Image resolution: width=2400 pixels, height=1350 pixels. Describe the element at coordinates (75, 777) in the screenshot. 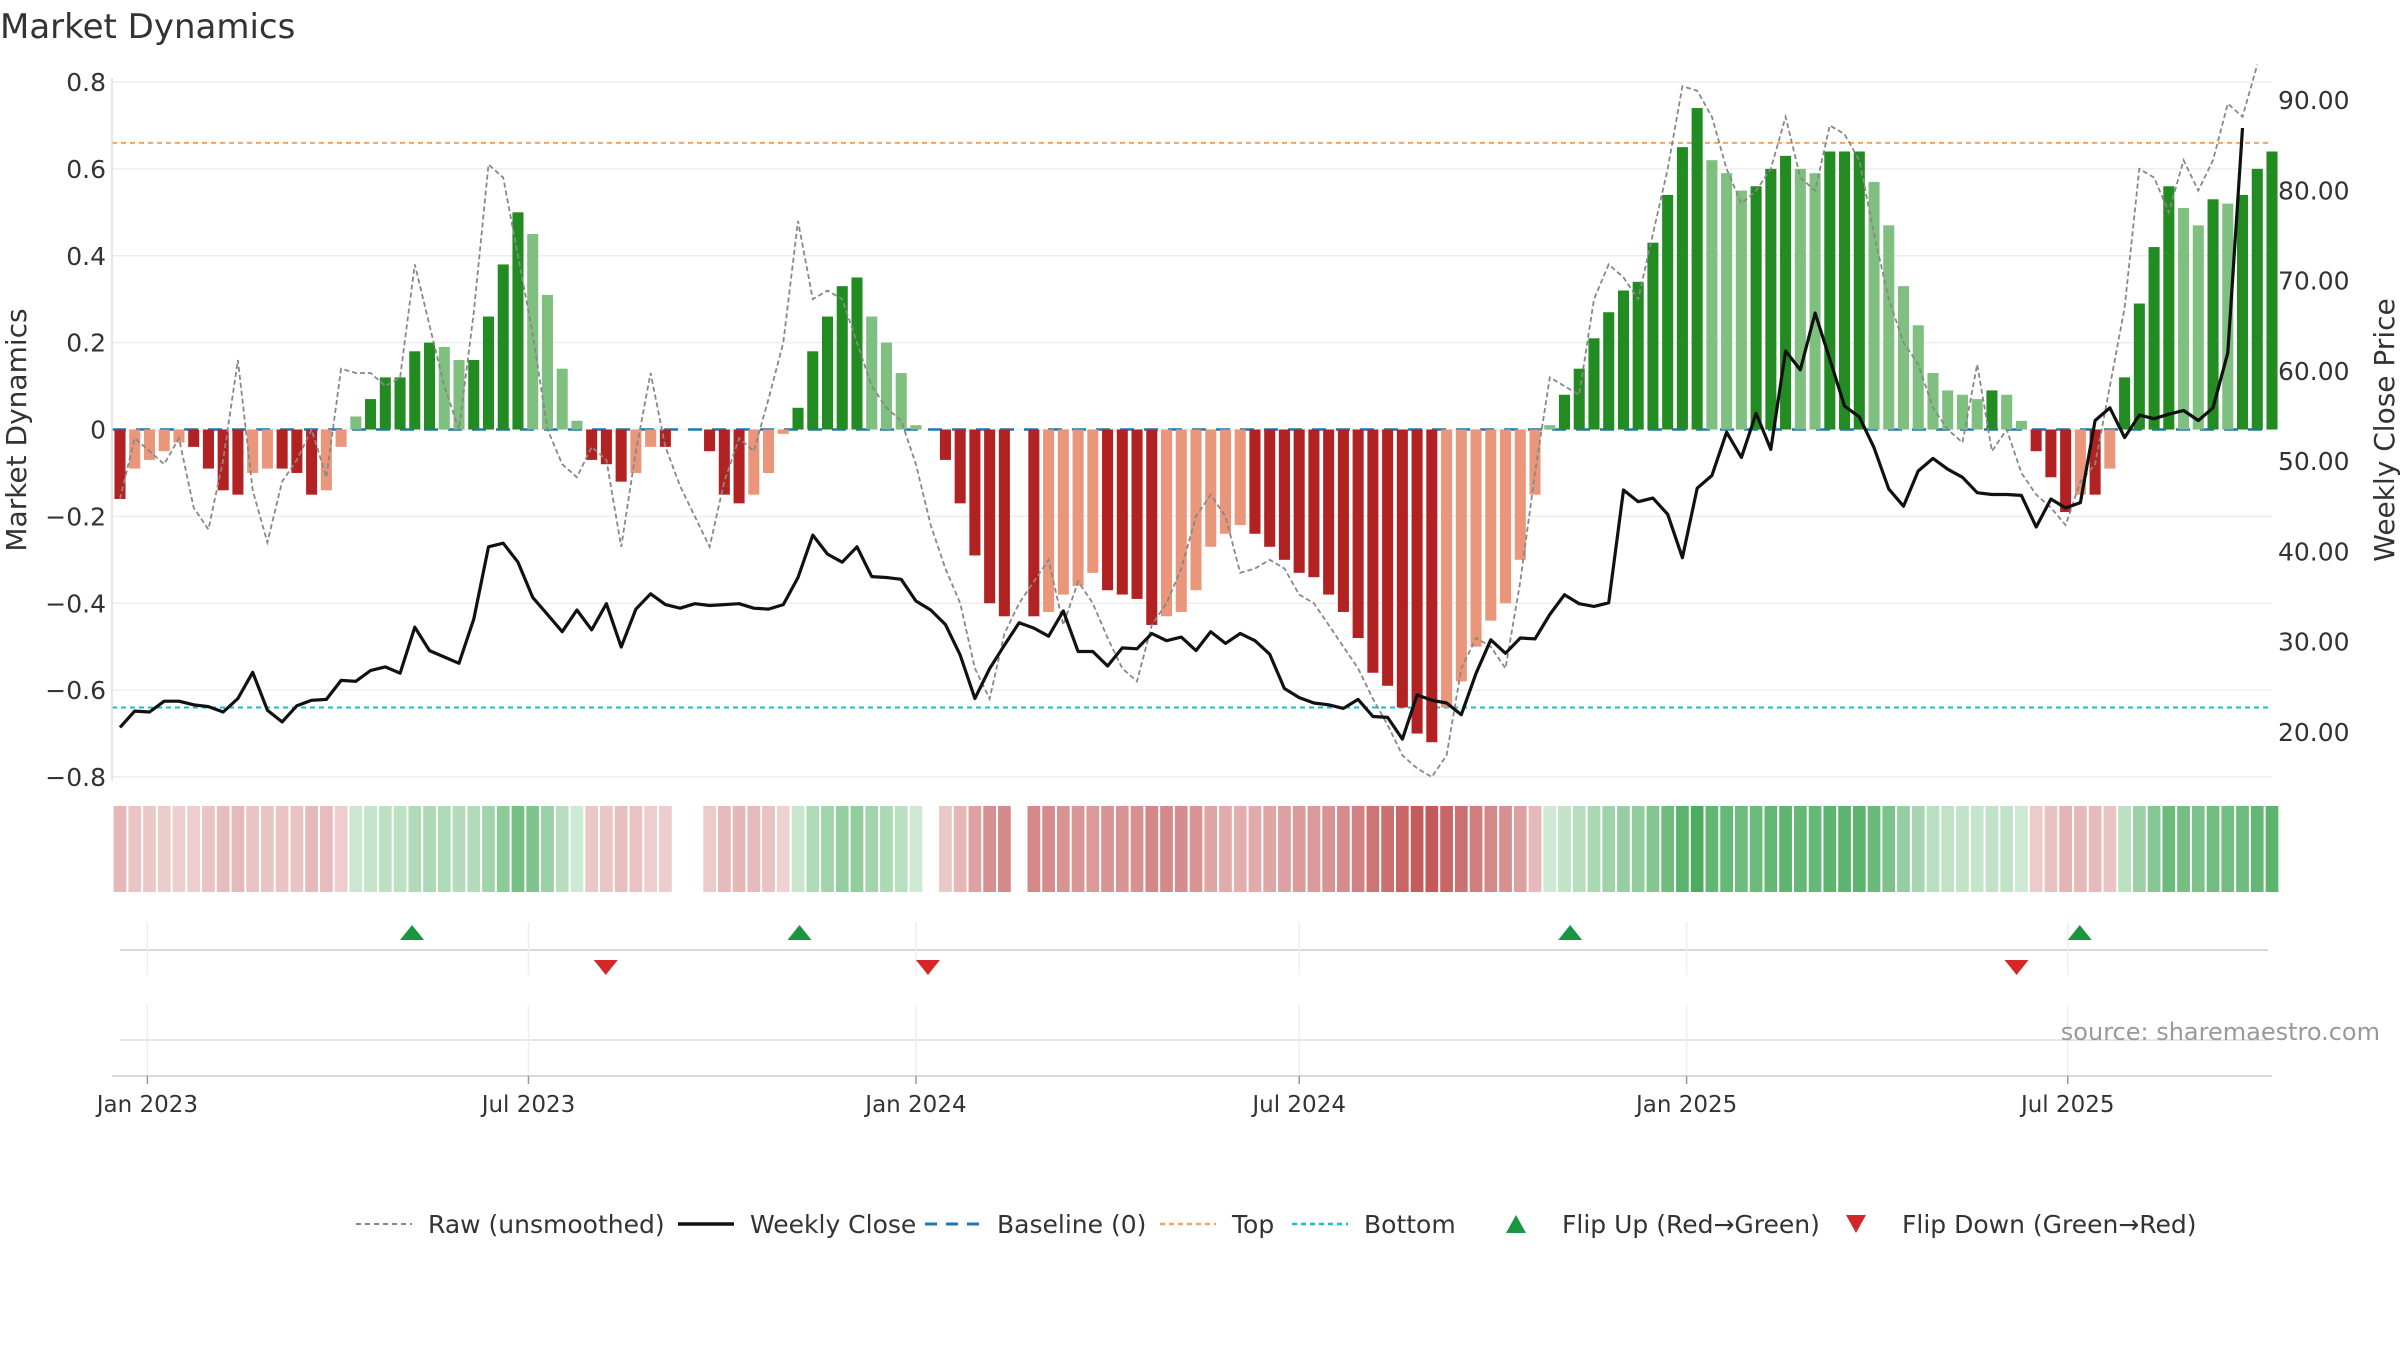

I see `y-tick-label: −0.8` at that location.